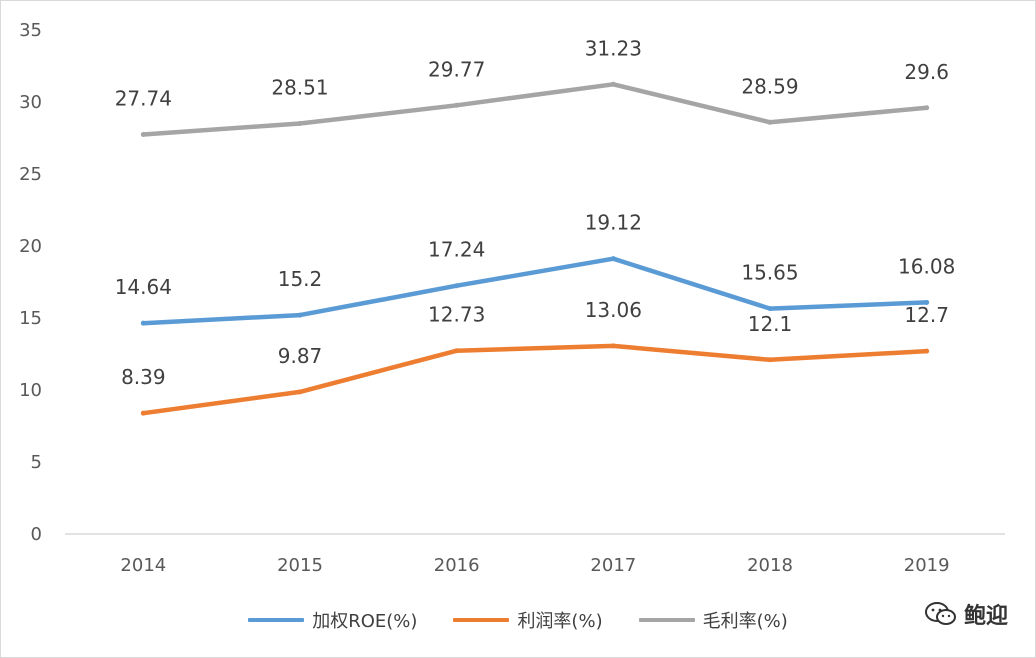 The image size is (1036, 658). Describe the element at coordinates (770, 565) in the screenshot. I see `x-tick-label: 2018` at that location.